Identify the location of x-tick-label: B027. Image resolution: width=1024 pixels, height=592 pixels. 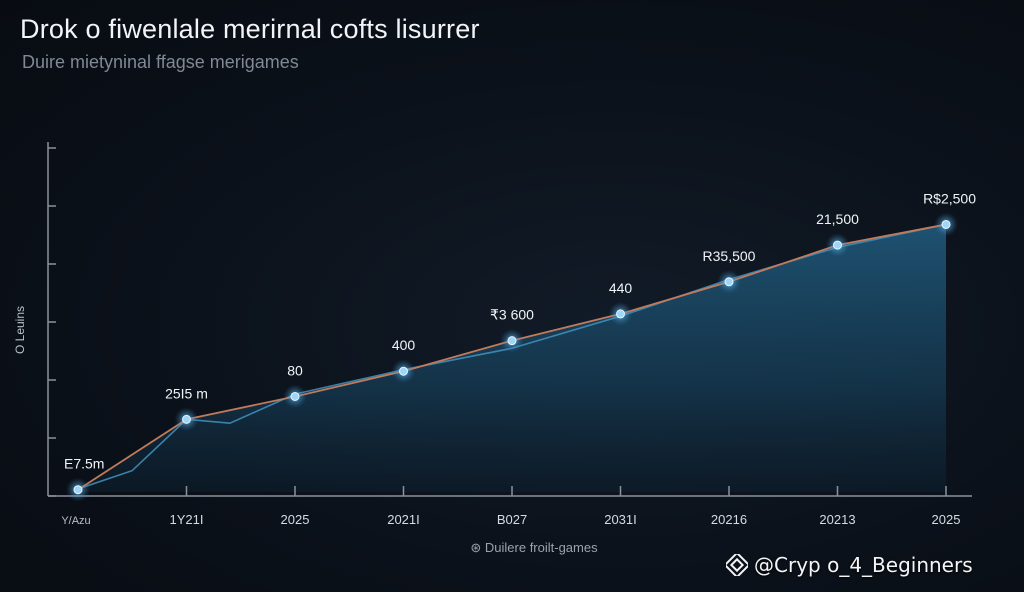
(512, 519).